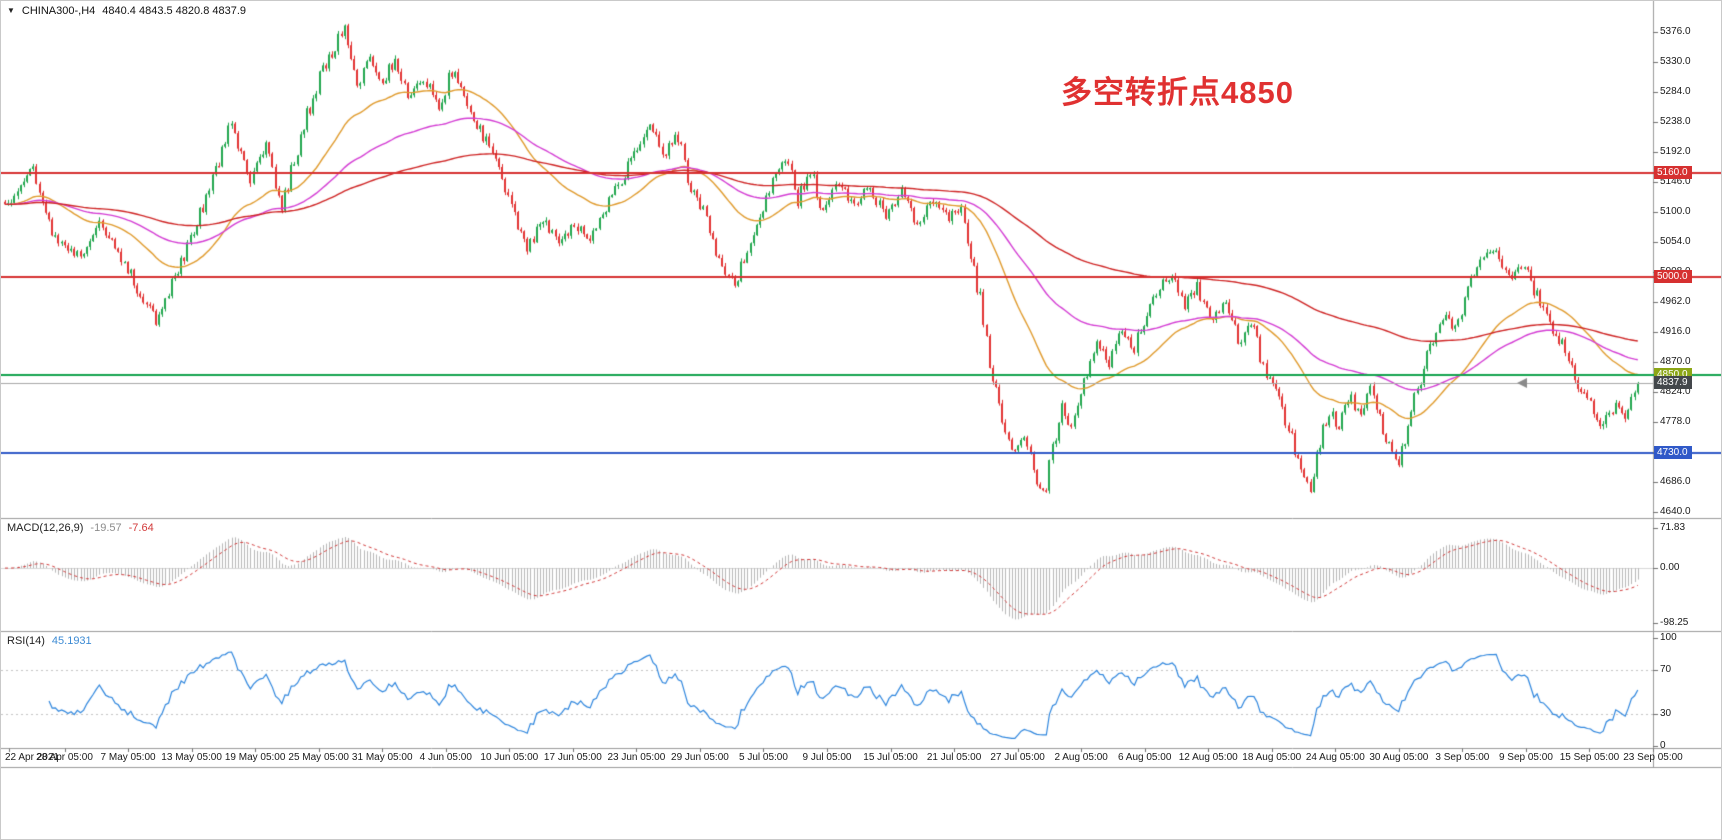  What do you see at coordinates (11, 10) in the screenshot?
I see `chevron-down-icon: ▼` at bounding box center [11, 10].